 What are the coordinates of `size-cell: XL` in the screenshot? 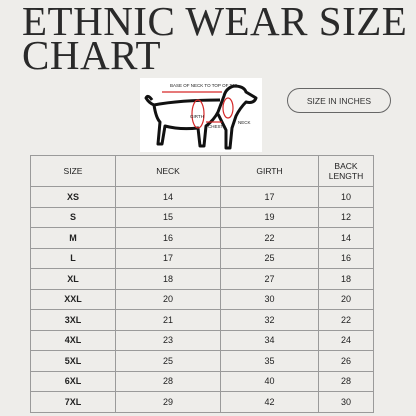 It's located at (73, 279).